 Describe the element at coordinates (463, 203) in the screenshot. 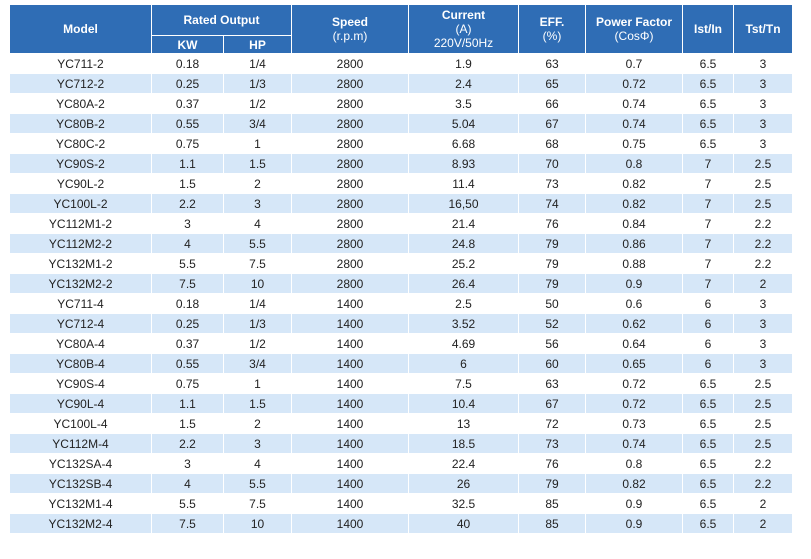

I see `cell-current: 16,50` at that location.